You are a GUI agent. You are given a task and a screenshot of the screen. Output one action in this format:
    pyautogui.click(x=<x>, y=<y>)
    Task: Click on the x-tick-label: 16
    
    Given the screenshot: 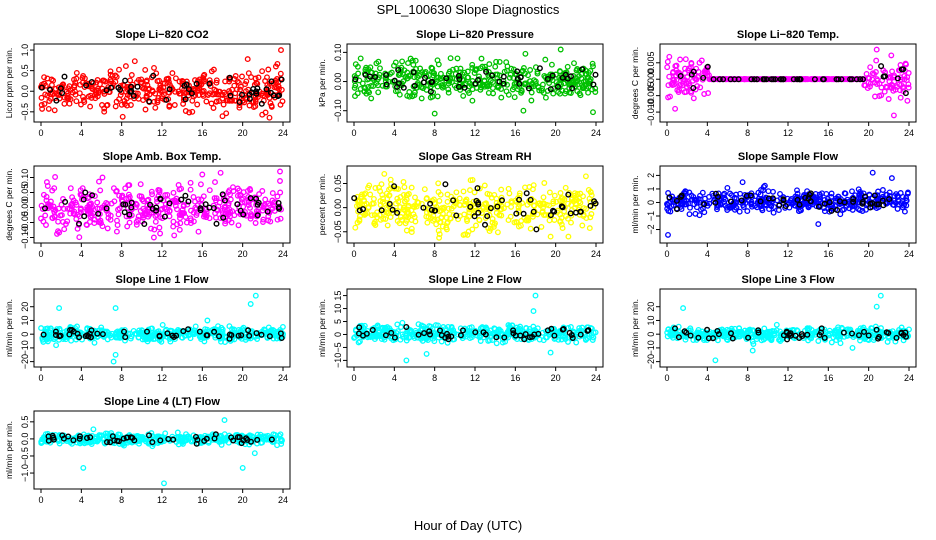 What is the action you would take?
    pyautogui.click(x=828, y=254)
    